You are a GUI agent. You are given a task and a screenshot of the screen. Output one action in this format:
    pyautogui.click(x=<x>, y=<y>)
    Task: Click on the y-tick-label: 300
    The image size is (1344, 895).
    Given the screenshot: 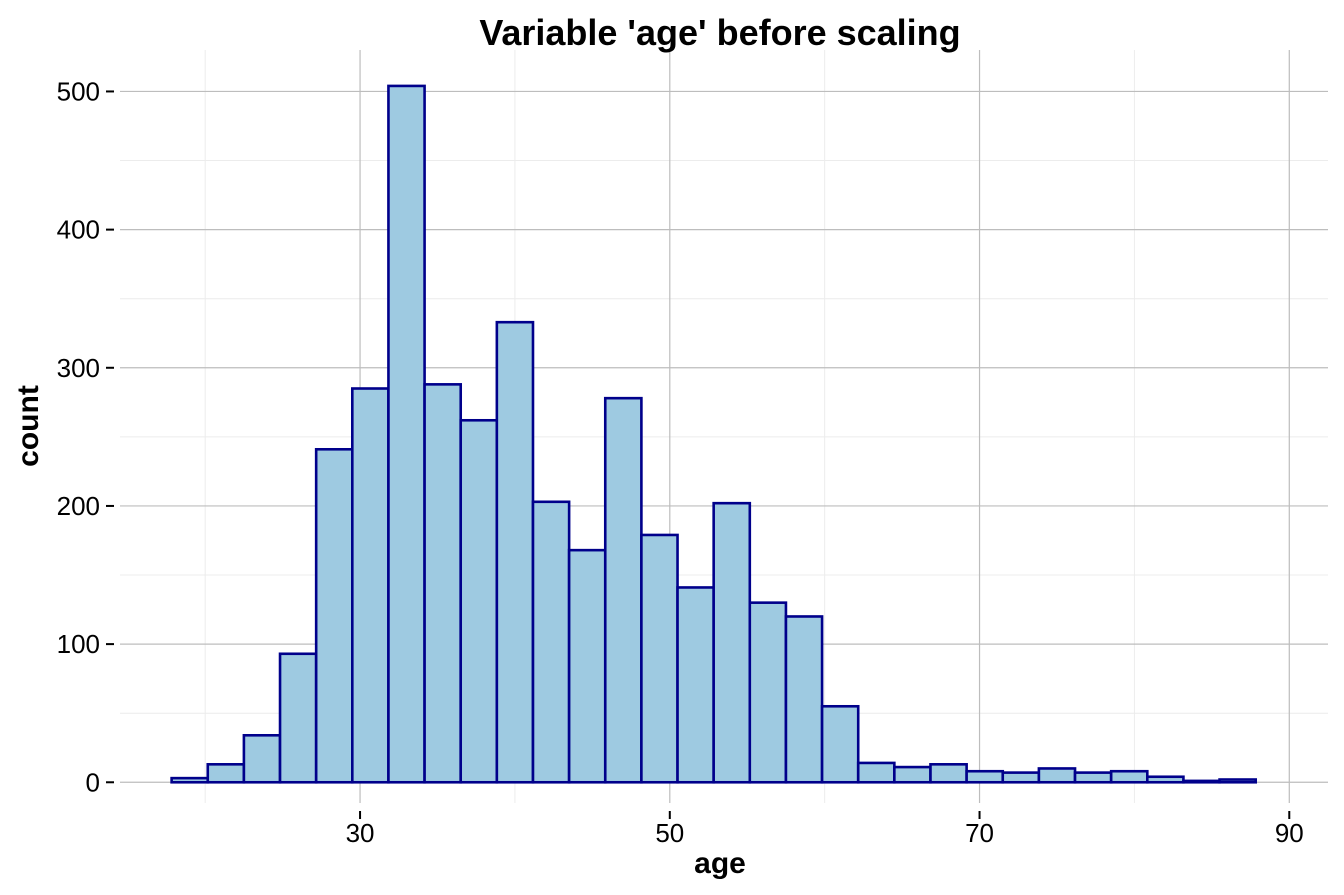 What is the action you would take?
    pyautogui.click(x=78, y=368)
    